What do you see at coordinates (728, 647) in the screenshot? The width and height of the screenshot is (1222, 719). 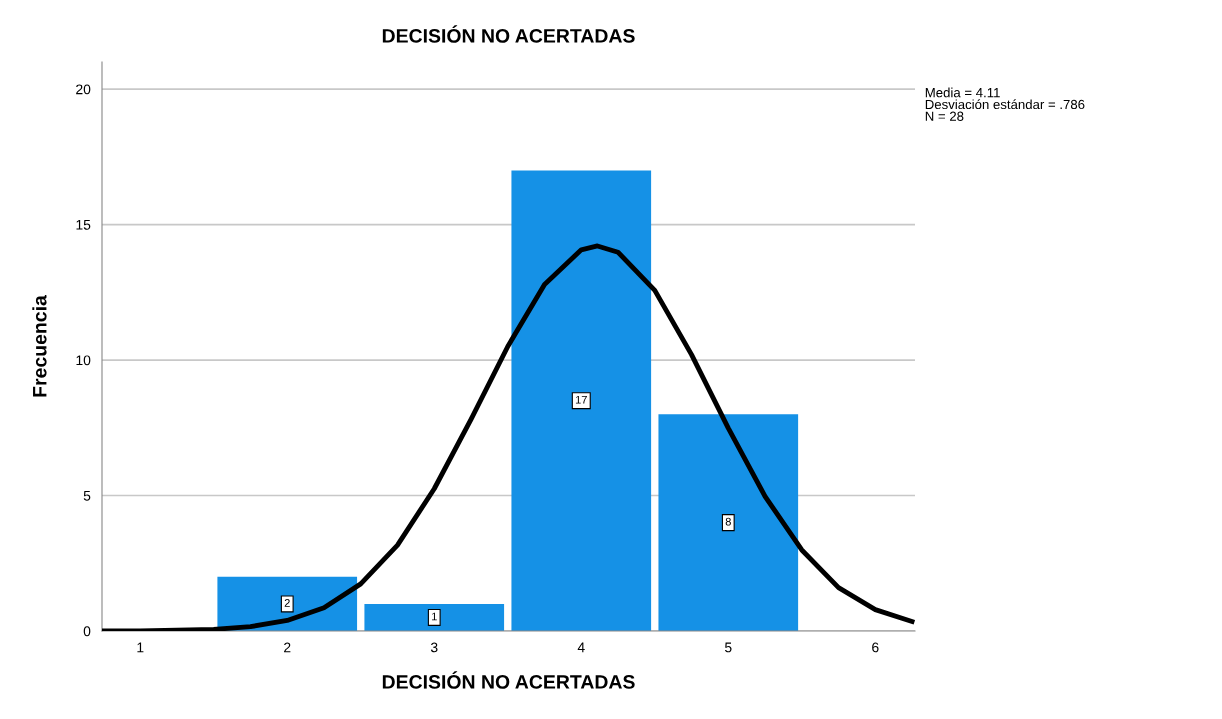 I see `x-tick-label: 5` at bounding box center [728, 647].